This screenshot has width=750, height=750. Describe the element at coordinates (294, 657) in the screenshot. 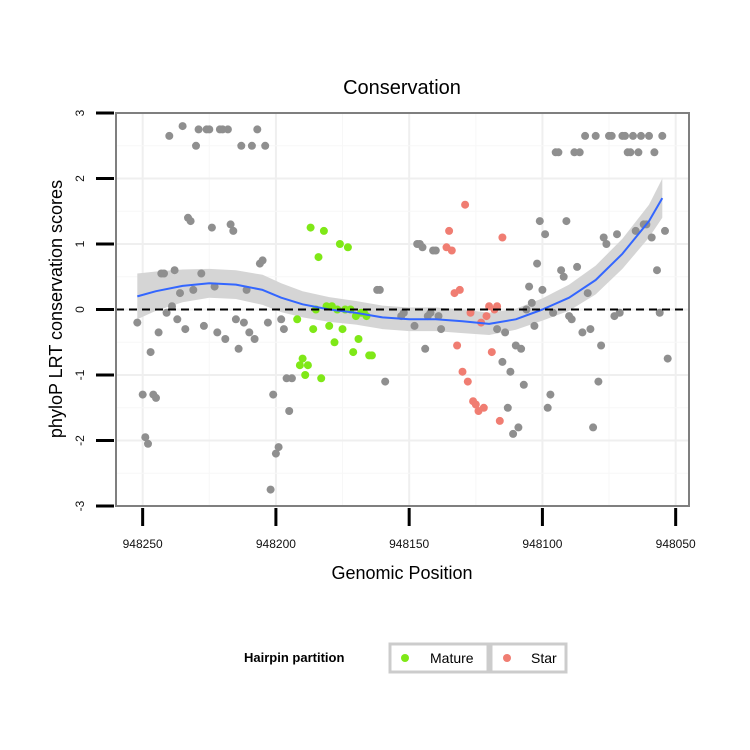

I see `legend-title: Hairpin partition` at that location.